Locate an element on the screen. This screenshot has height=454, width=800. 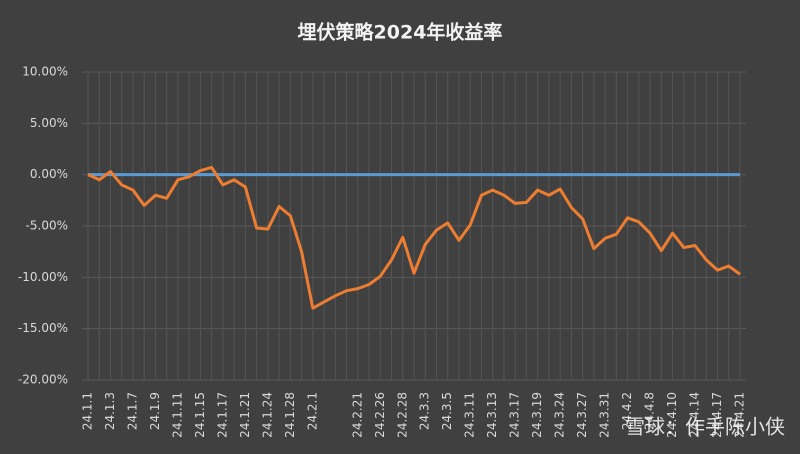
x-tick-label: 24.1.21 is located at coordinates (245, 415).